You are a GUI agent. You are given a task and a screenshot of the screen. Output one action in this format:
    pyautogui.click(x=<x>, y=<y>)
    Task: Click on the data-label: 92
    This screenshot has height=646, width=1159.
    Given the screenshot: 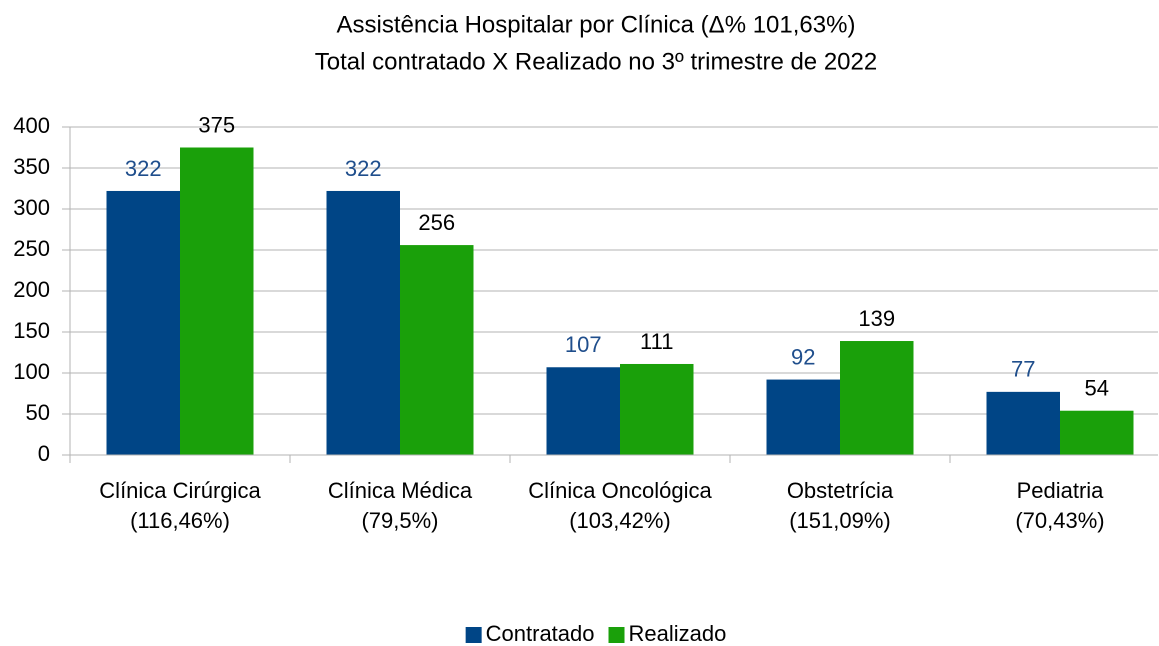 What is the action you would take?
    pyautogui.click(x=803, y=356)
    